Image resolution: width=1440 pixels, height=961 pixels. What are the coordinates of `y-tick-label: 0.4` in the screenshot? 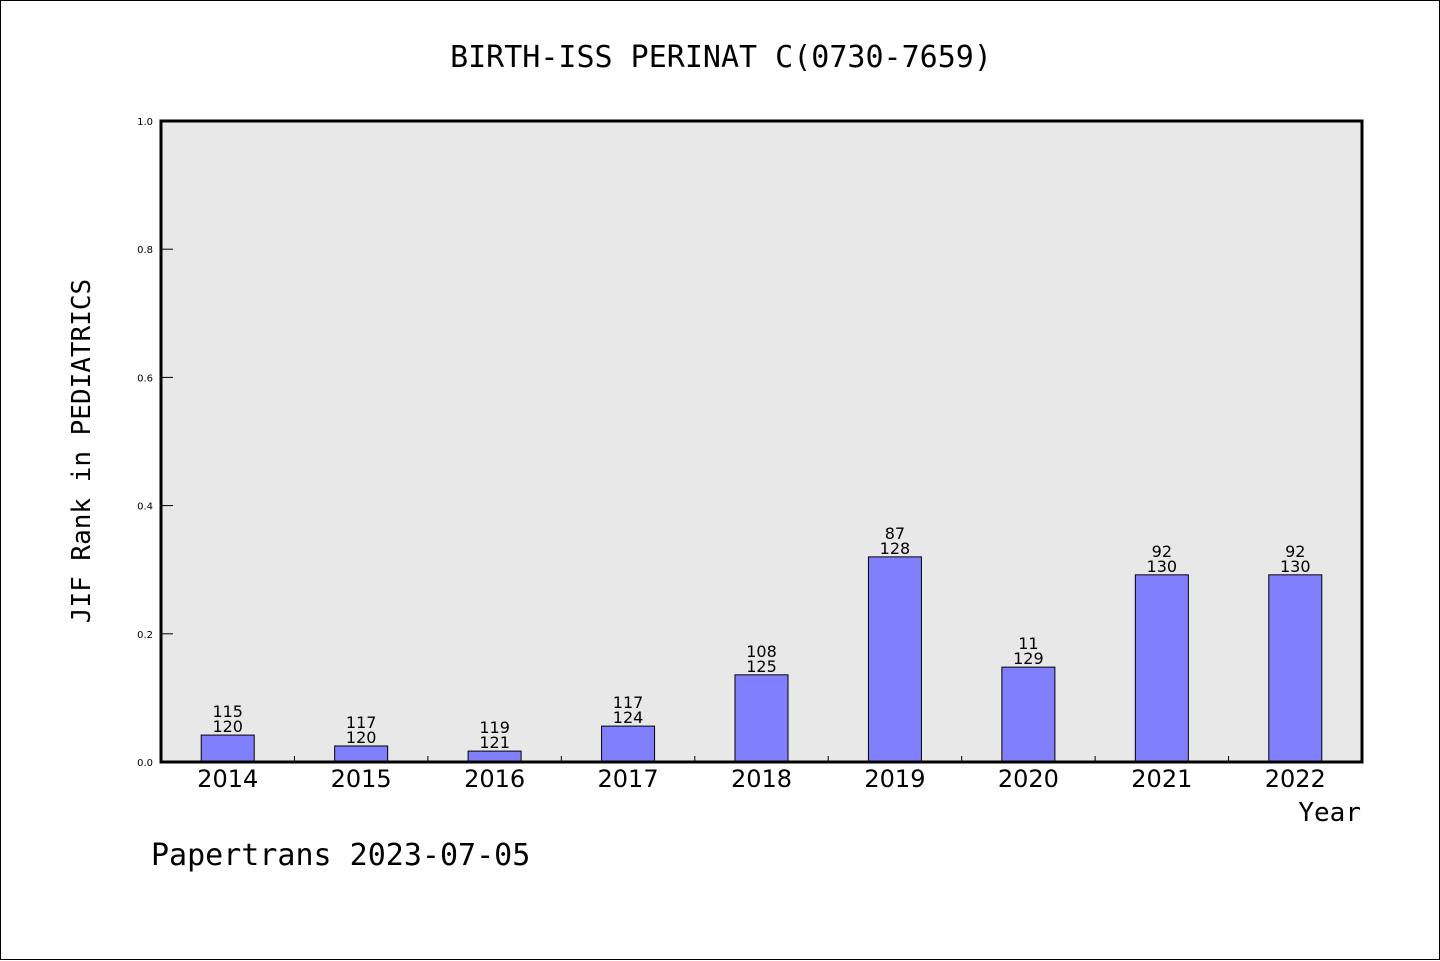 It's located at (145, 507).